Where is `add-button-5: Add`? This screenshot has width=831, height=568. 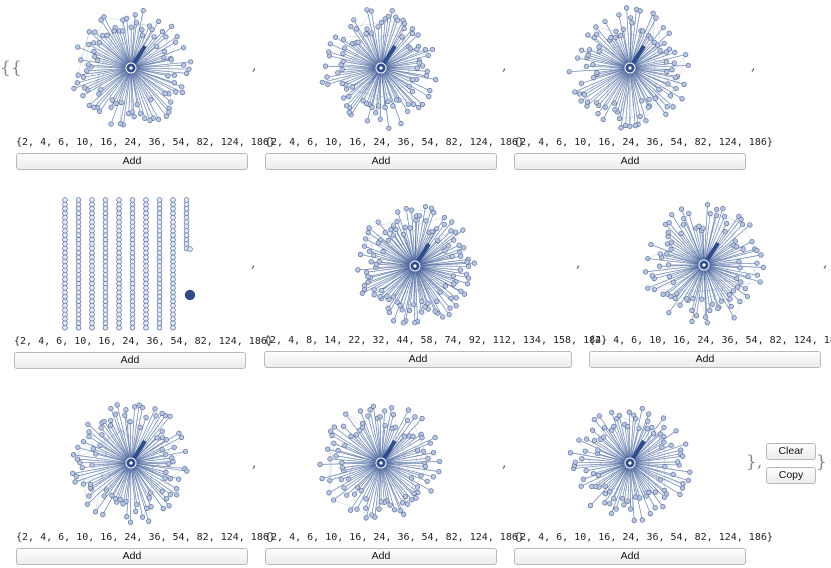
add-button-5: Add is located at coordinates (418, 359).